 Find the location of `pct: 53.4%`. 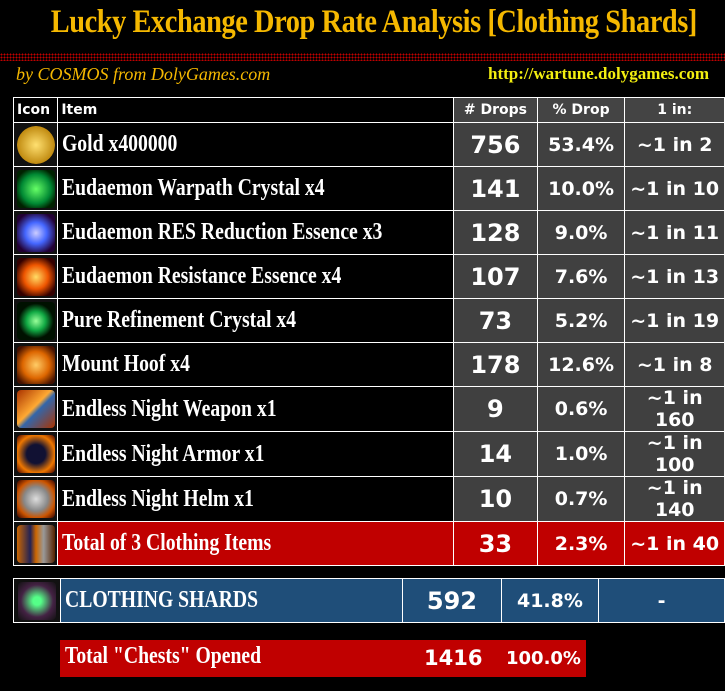

pct: 53.4% is located at coordinates (581, 144).